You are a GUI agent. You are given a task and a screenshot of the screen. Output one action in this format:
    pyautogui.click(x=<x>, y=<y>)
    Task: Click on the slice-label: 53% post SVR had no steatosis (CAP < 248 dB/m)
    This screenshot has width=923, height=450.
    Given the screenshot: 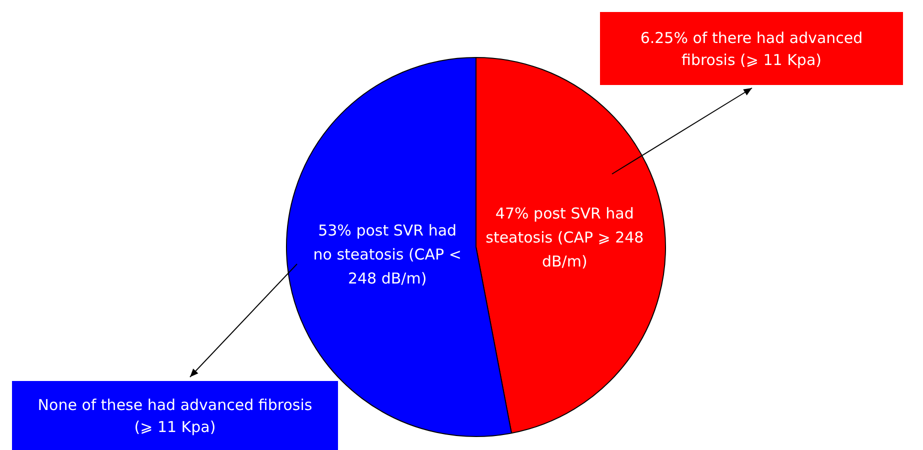 What is the action you would take?
    pyautogui.click(x=387, y=254)
    